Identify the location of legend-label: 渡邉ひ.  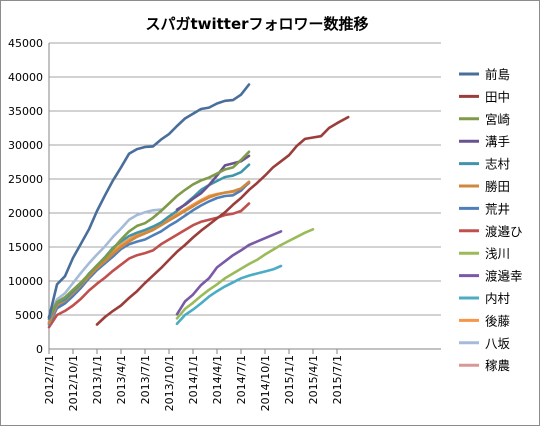
(504, 231).